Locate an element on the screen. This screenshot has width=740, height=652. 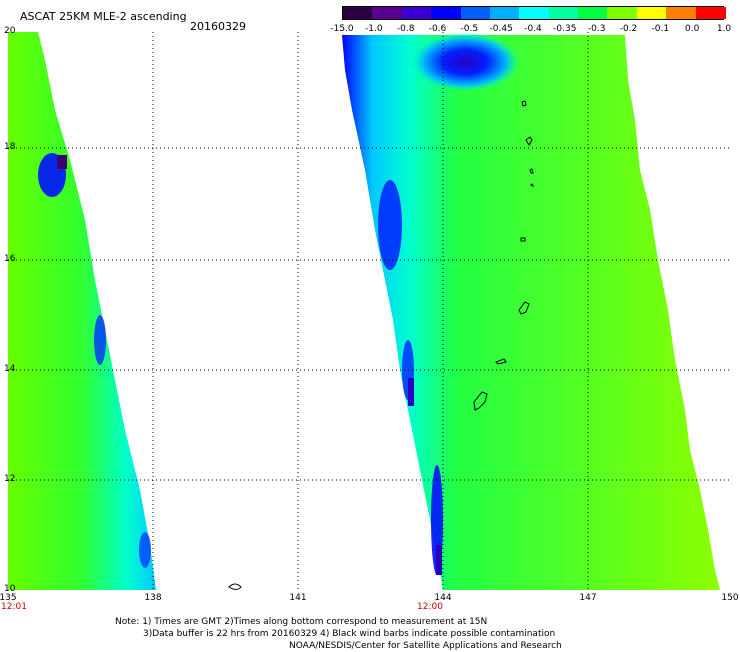
colorbar is located at coordinates (534, 13).